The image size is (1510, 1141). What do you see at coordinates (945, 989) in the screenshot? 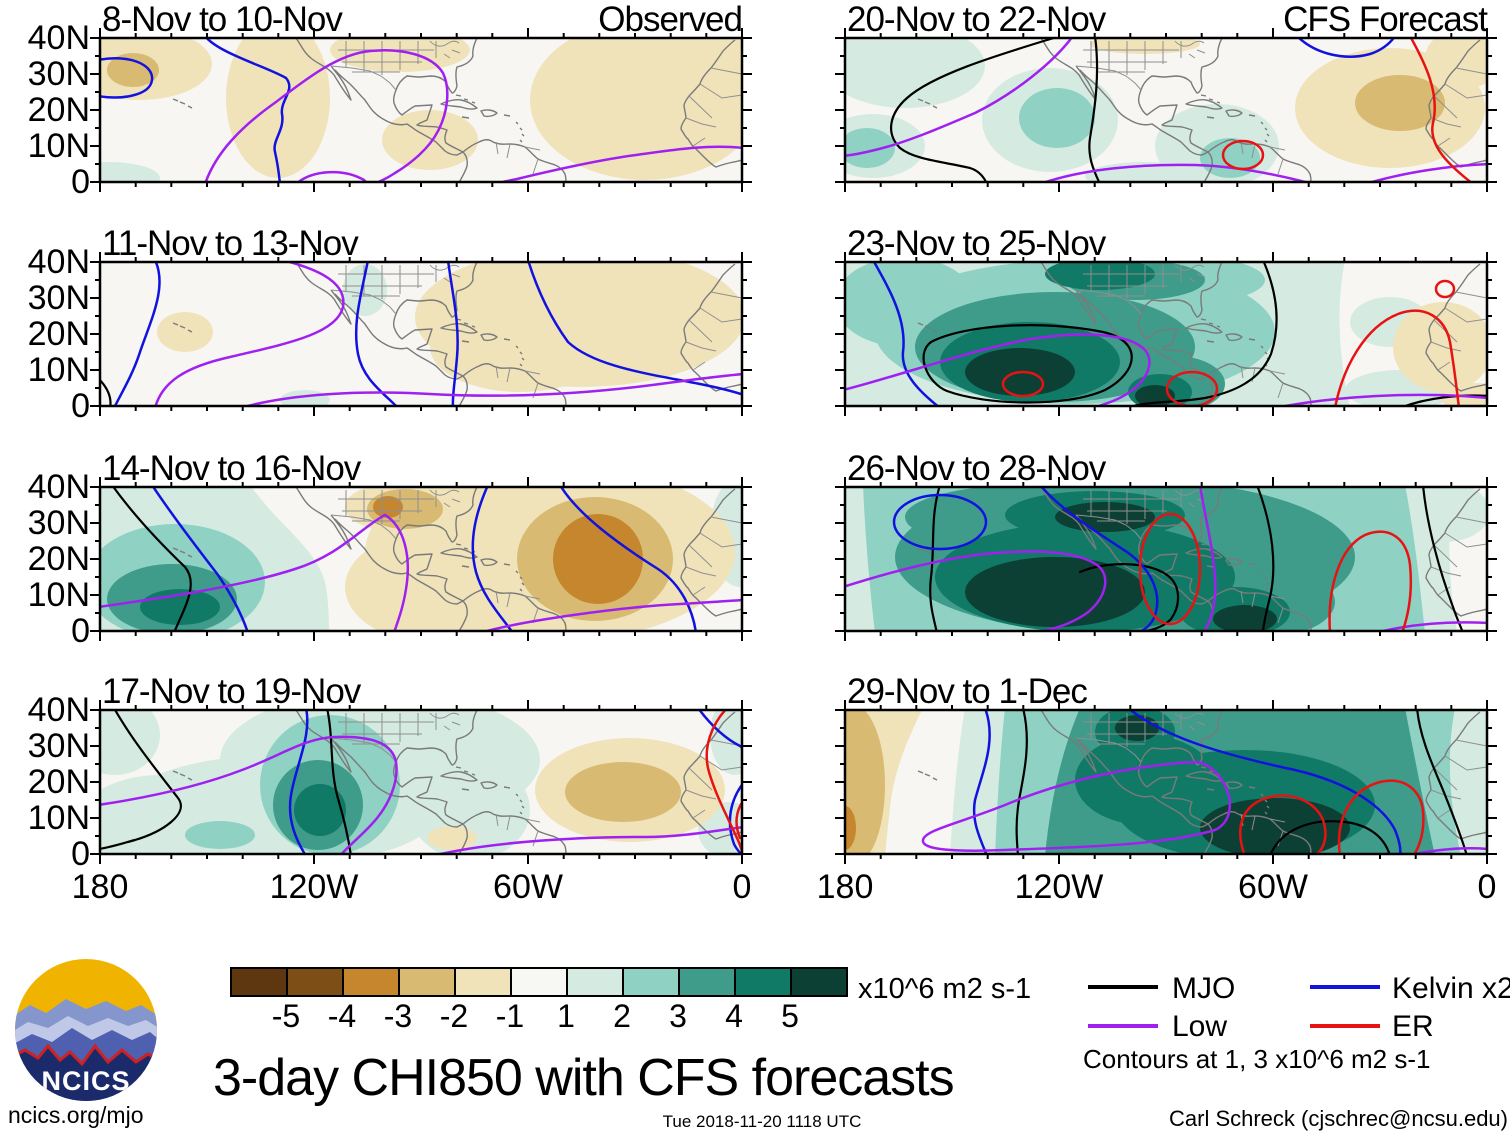
I see `colorbar-unit: x10^6 m2 s-1` at bounding box center [945, 989].